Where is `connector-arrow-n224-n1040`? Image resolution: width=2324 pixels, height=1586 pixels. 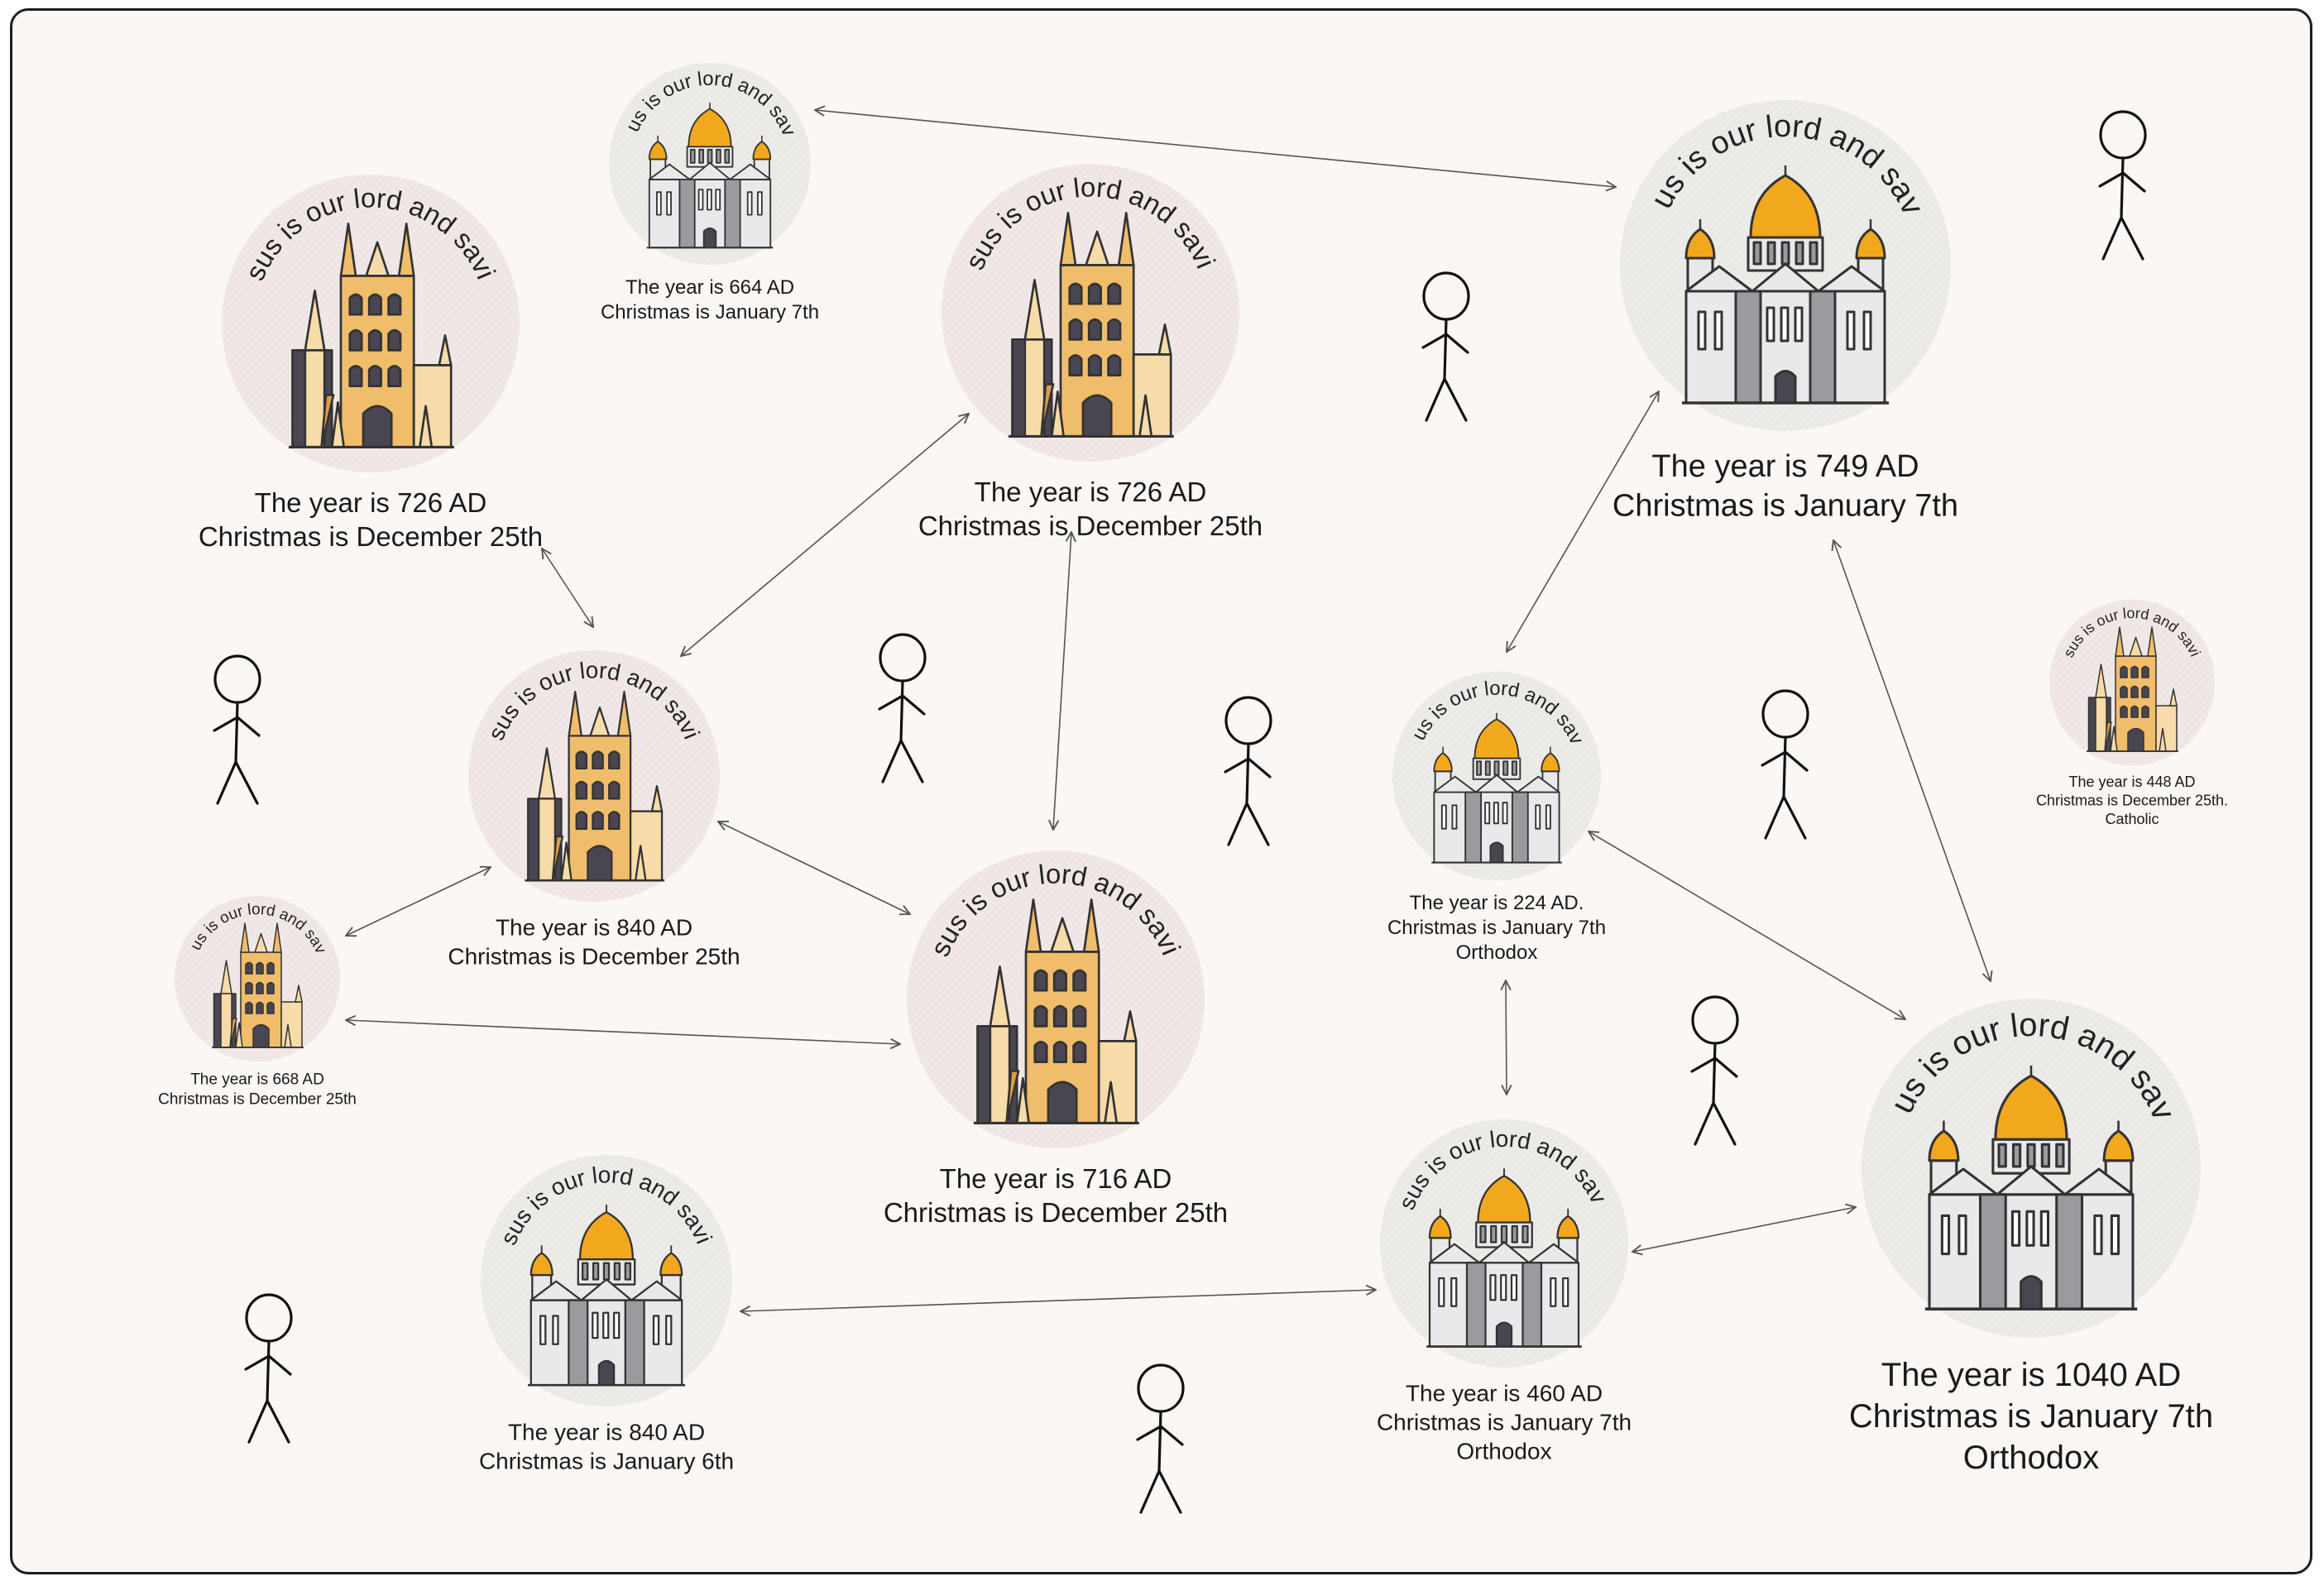 connector-arrow-n224-n1040 is located at coordinates (1746, 925).